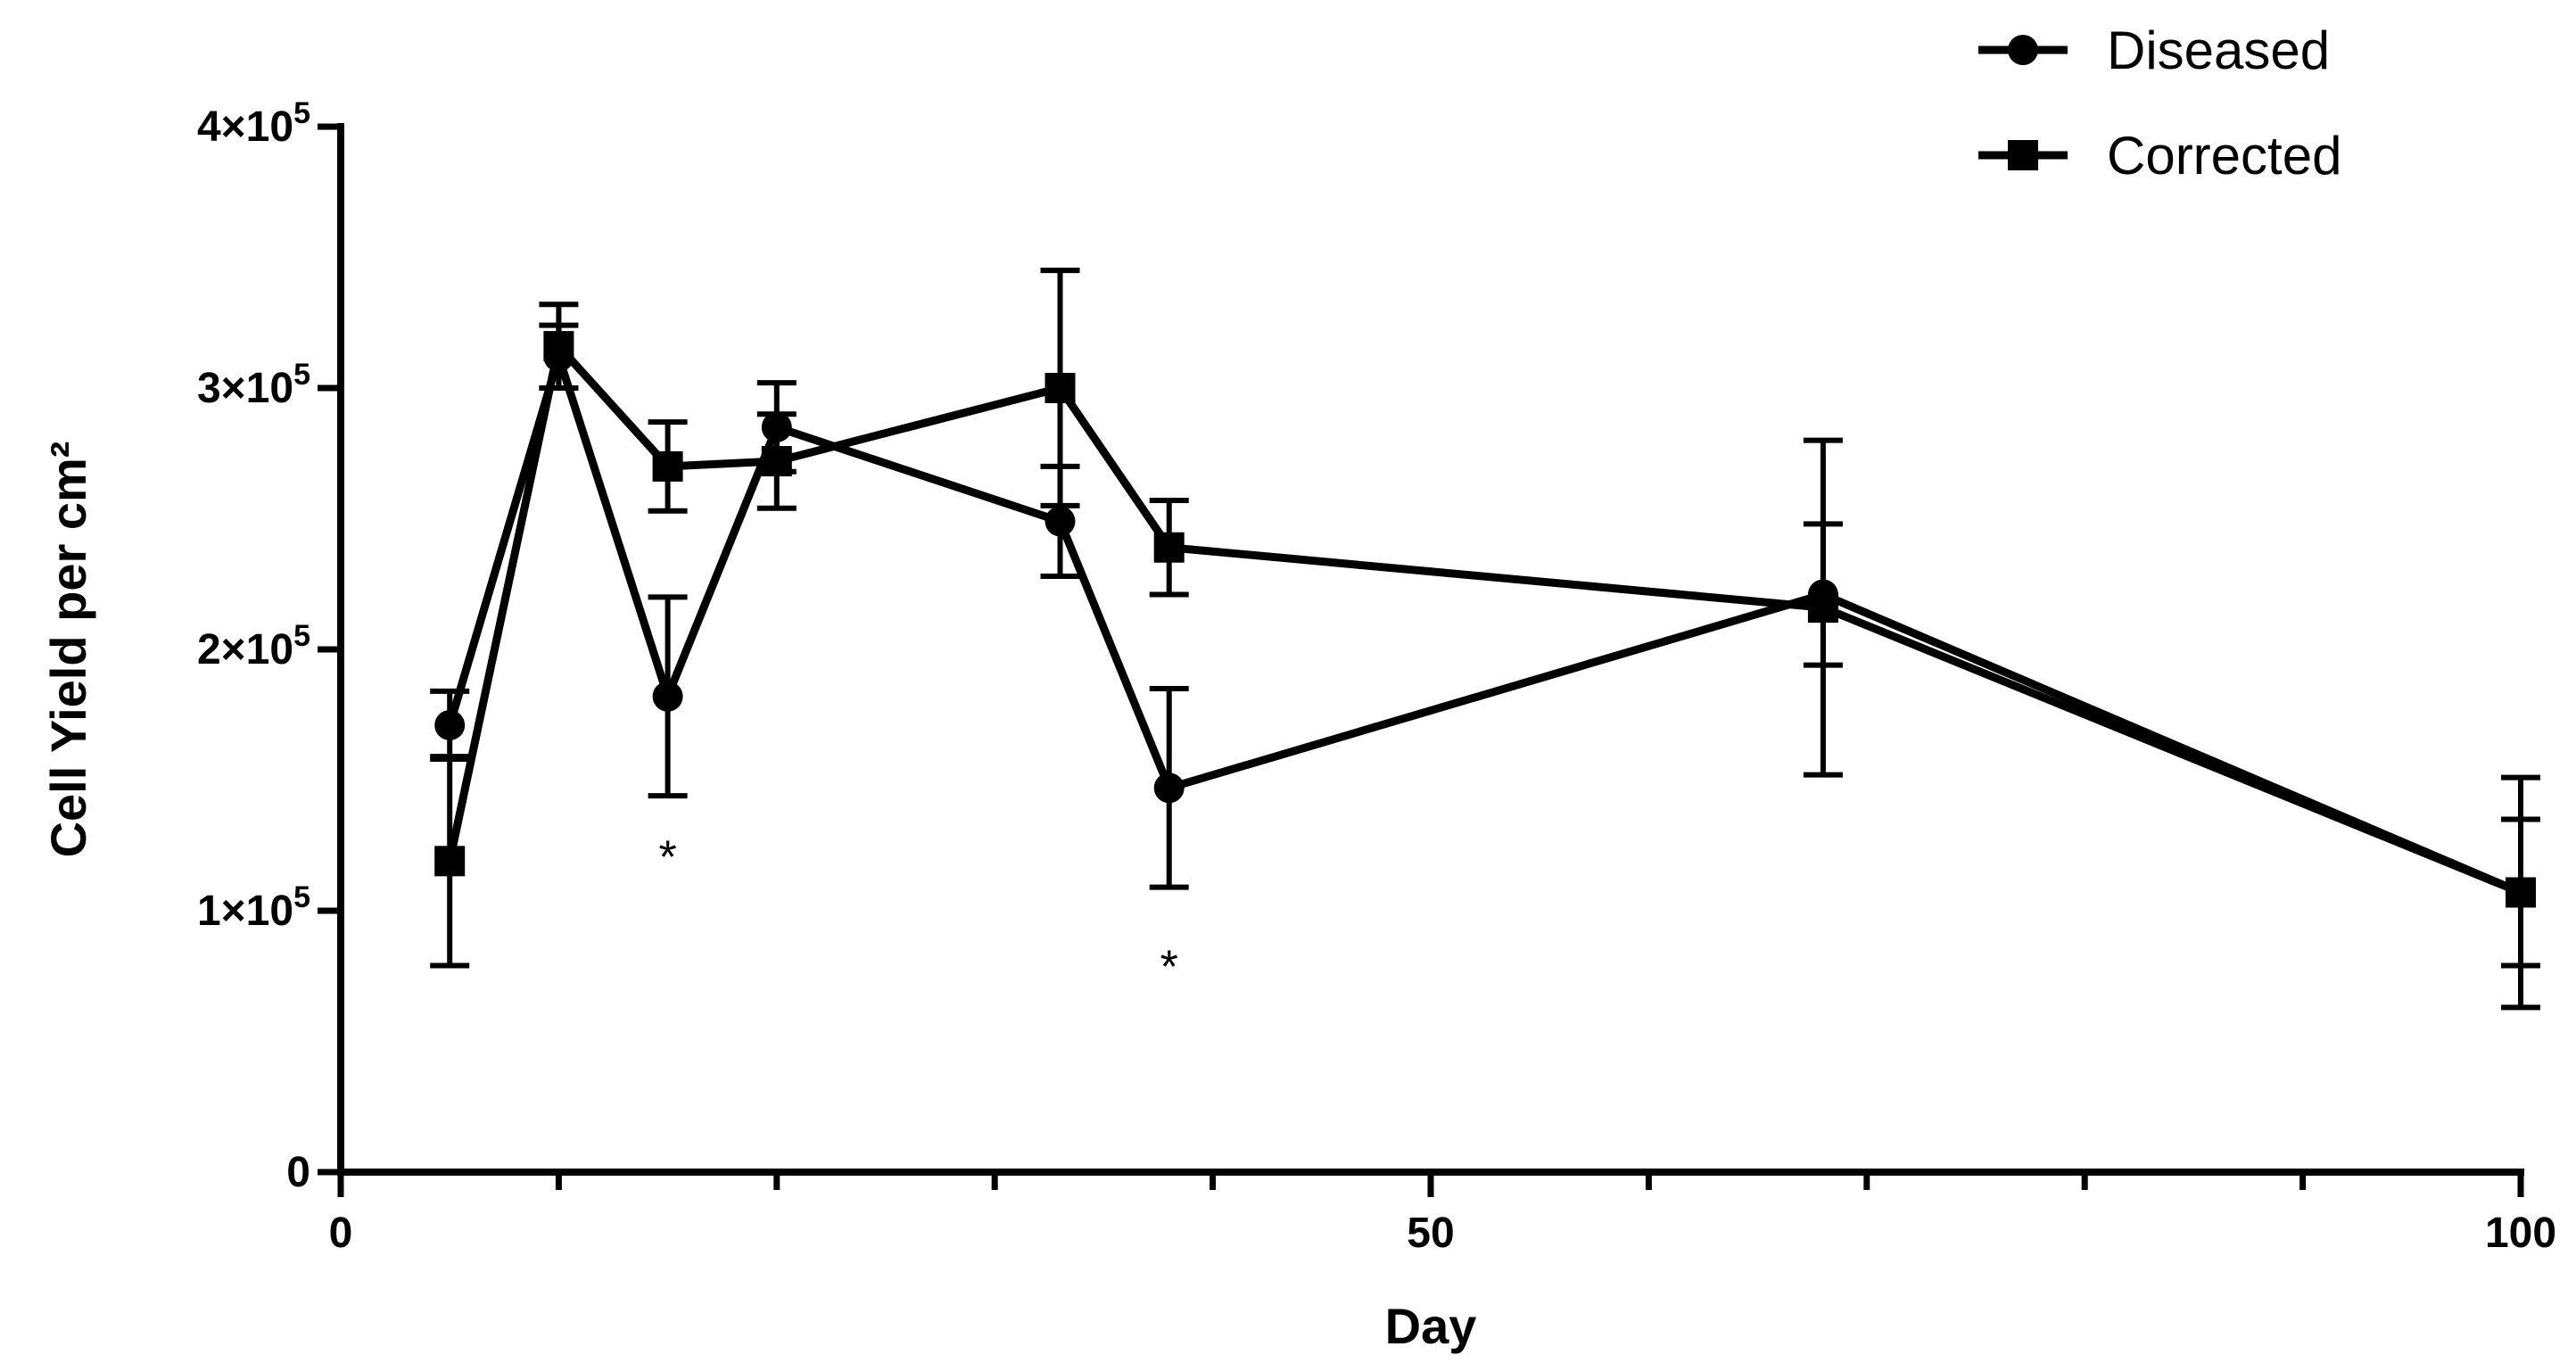 The height and width of the screenshot is (1363, 2576). Describe the element at coordinates (918, 913) in the screenshot. I see `annotations: **` at that location.